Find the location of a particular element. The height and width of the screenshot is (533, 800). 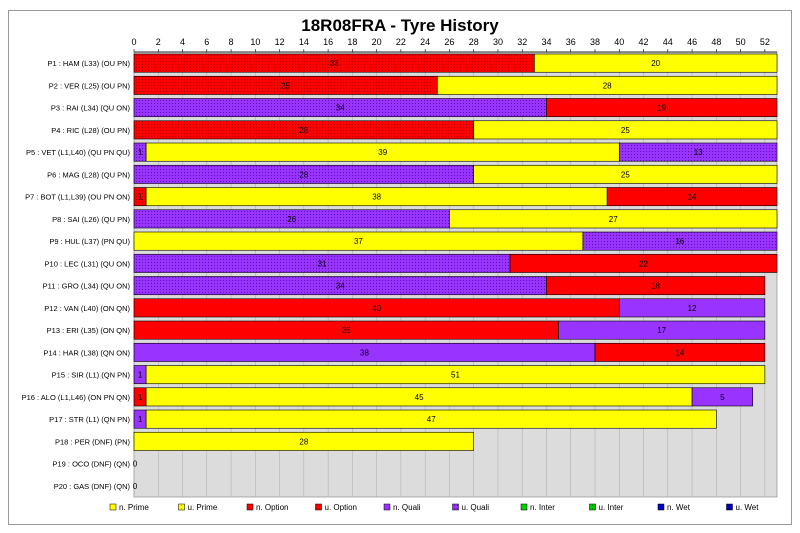

legend-swatch-u-prime is located at coordinates (181, 507).